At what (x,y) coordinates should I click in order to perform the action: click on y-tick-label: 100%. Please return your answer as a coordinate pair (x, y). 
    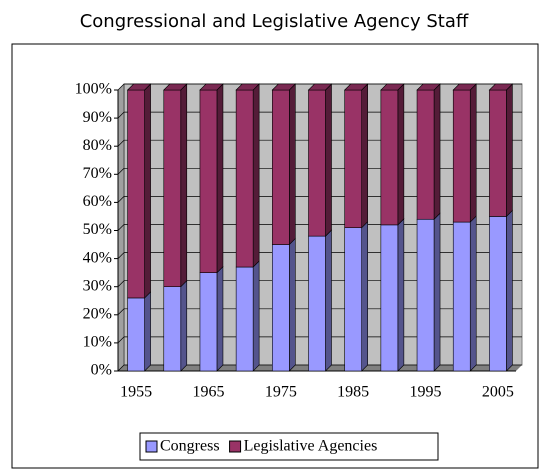
    Looking at the image, I should click on (93, 89).